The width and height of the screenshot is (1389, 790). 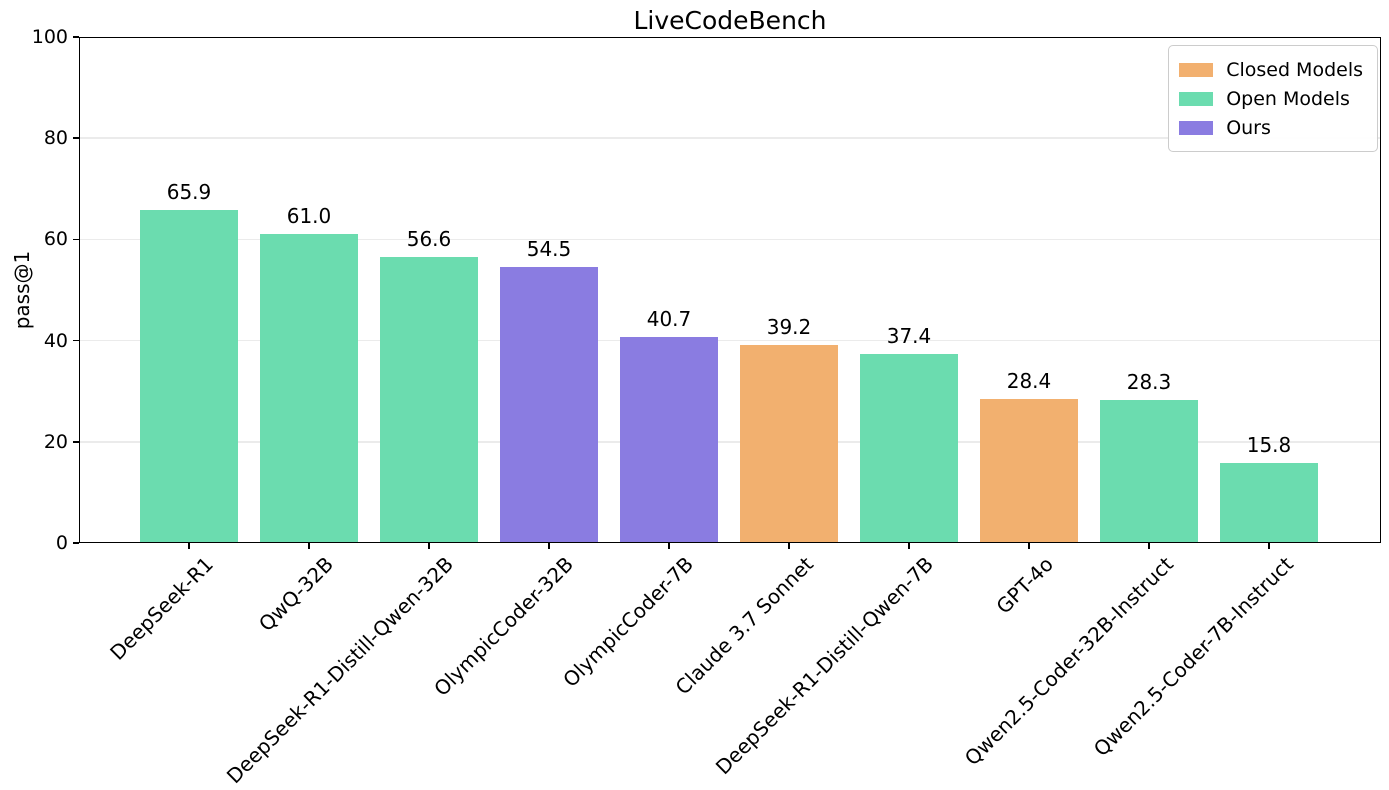 What do you see at coordinates (189, 191) in the screenshot?
I see `bar-value-label: 65.9` at bounding box center [189, 191].